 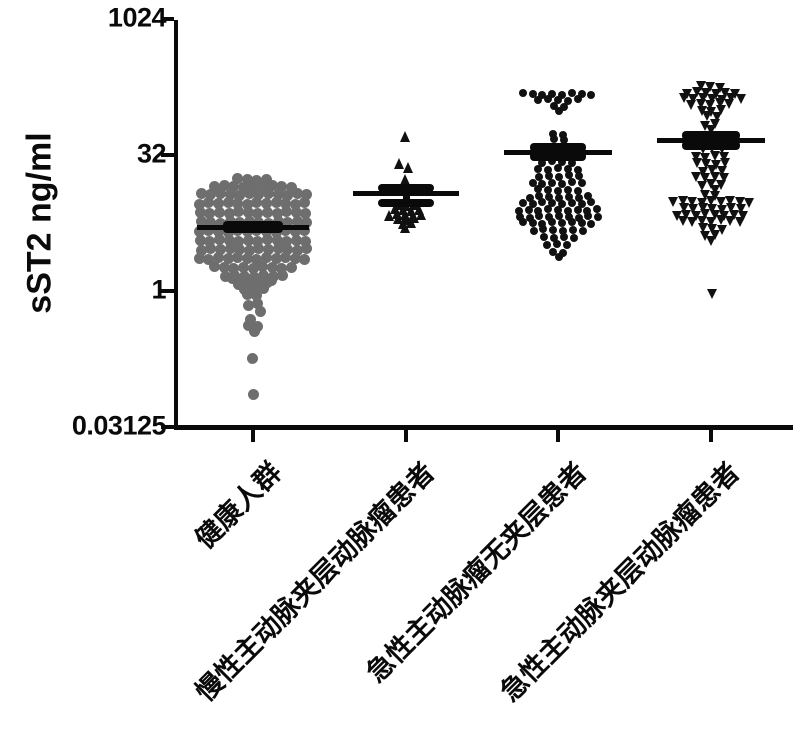 I want to click on x-tick, so click(x=711, y=435).